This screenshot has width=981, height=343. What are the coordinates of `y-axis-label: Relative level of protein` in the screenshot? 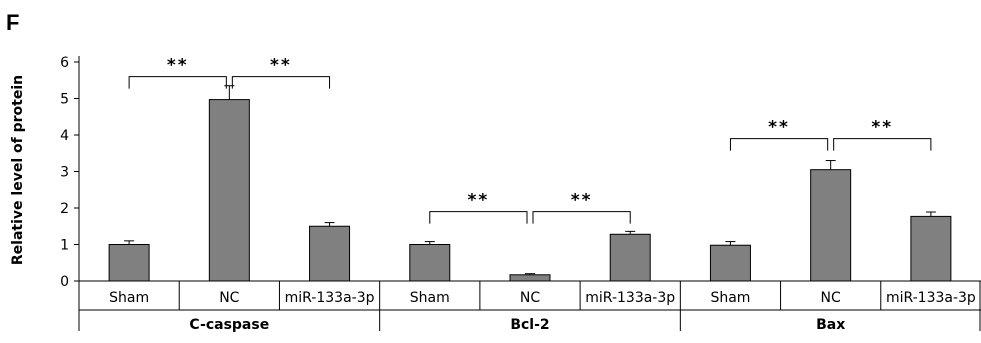 It's located at (18, 170).